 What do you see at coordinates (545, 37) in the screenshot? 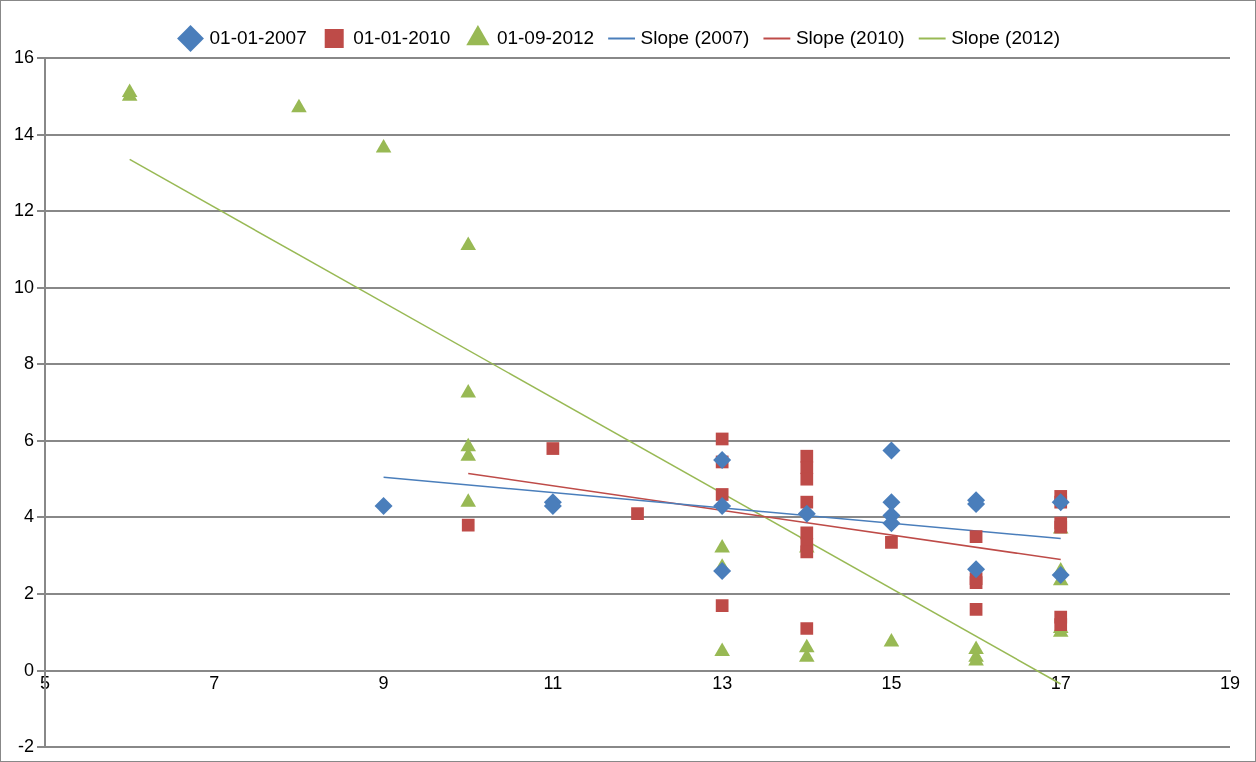
I see `legend-label: 01-09-2012` at bounding box center [545, 37].